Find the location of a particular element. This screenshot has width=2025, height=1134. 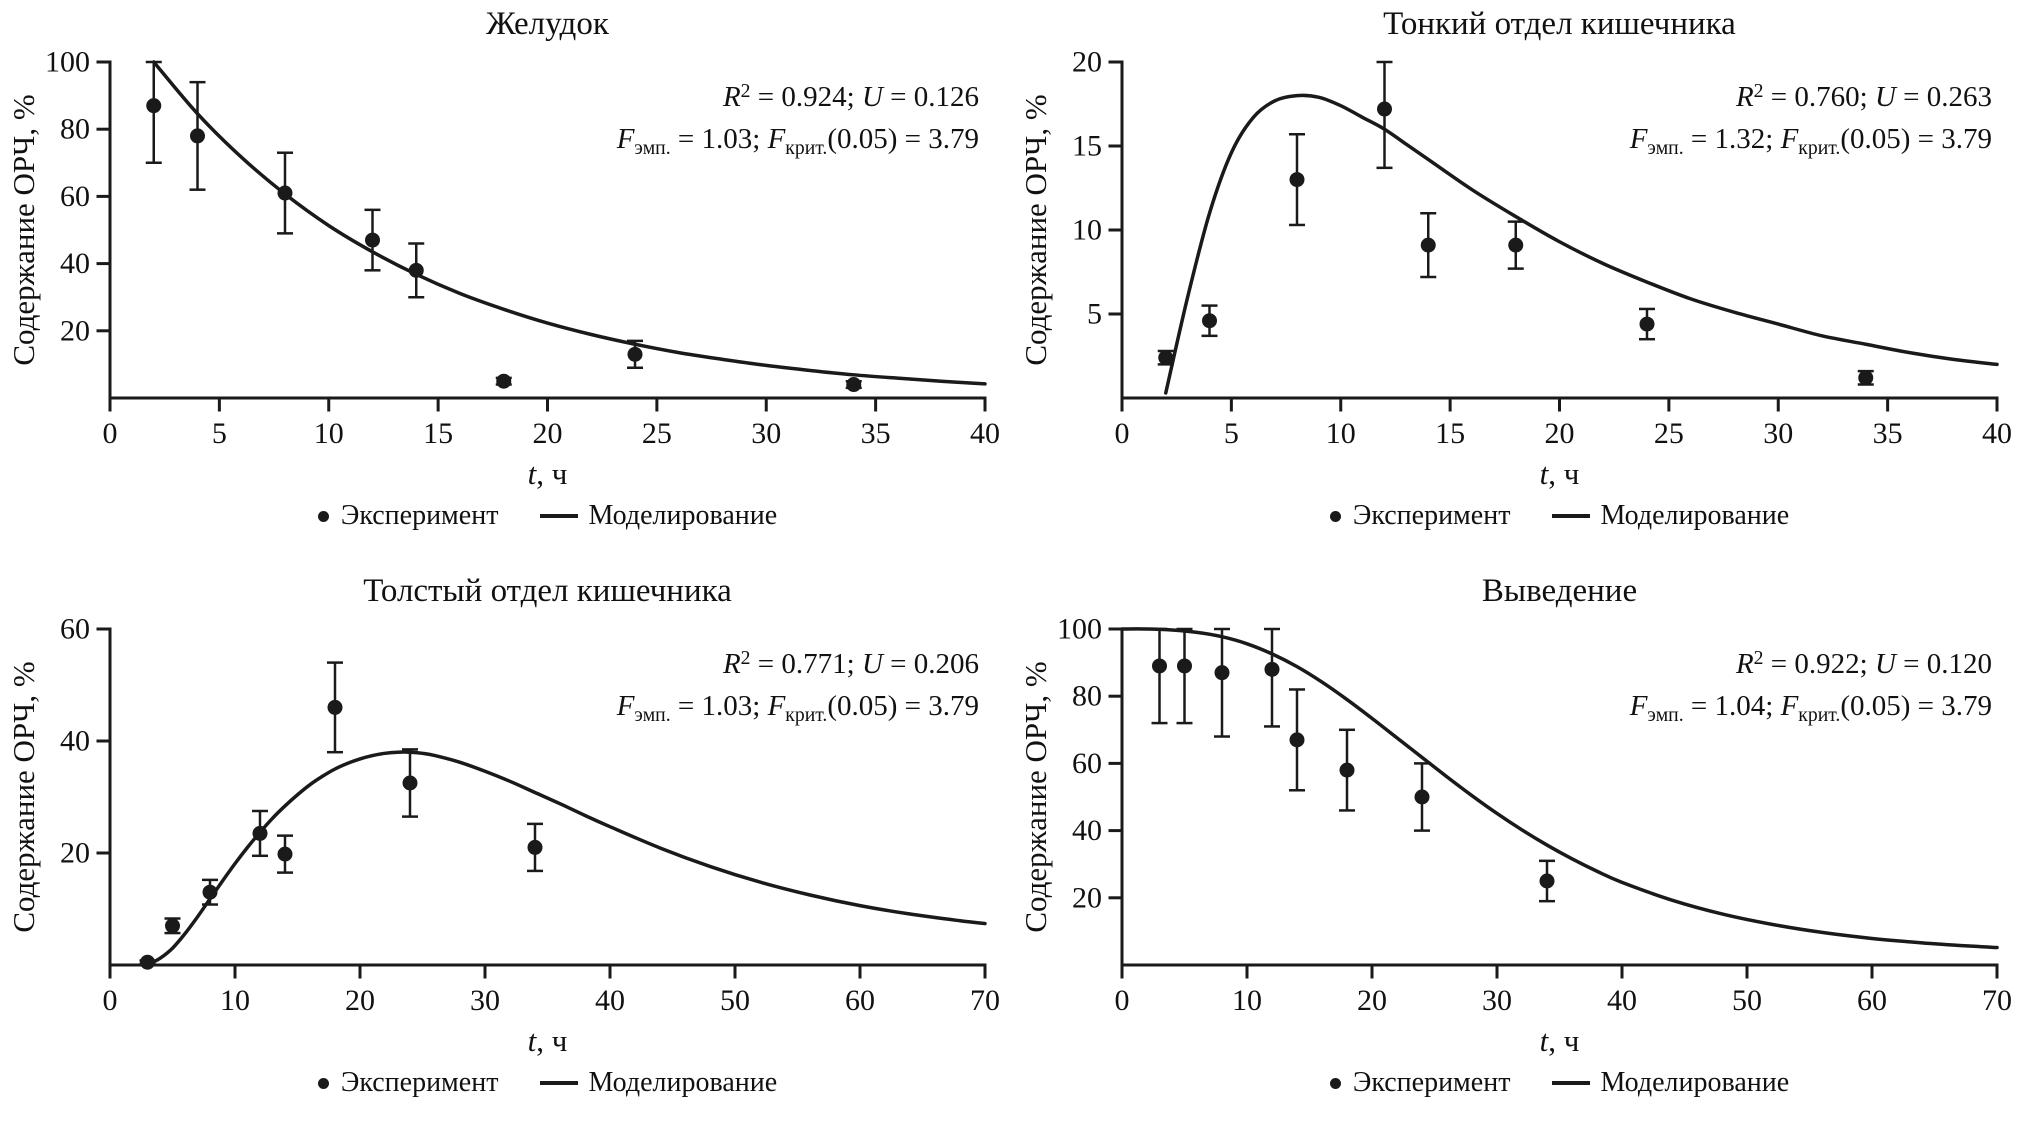

experiment-dot-icon is located at coordinates (1335, 516).